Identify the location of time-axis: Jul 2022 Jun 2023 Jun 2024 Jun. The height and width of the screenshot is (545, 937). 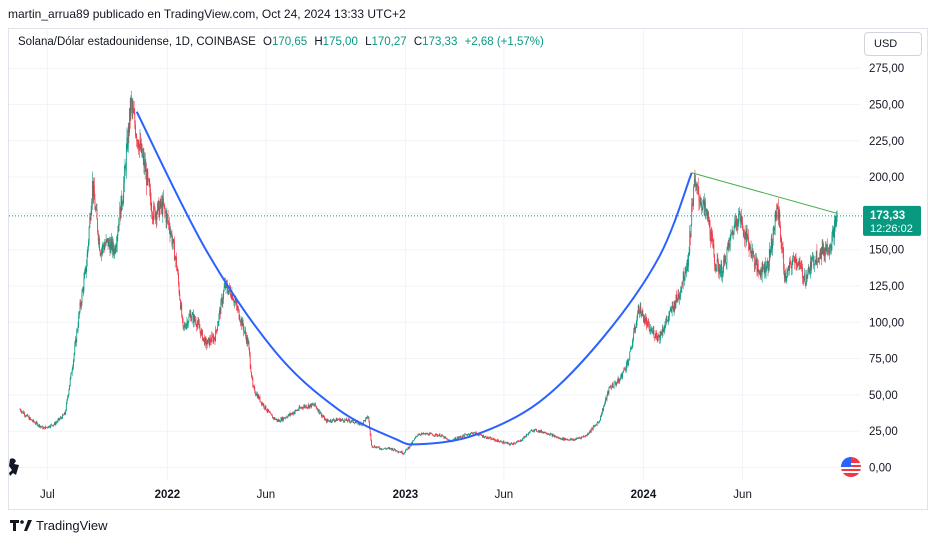
(396, 495).